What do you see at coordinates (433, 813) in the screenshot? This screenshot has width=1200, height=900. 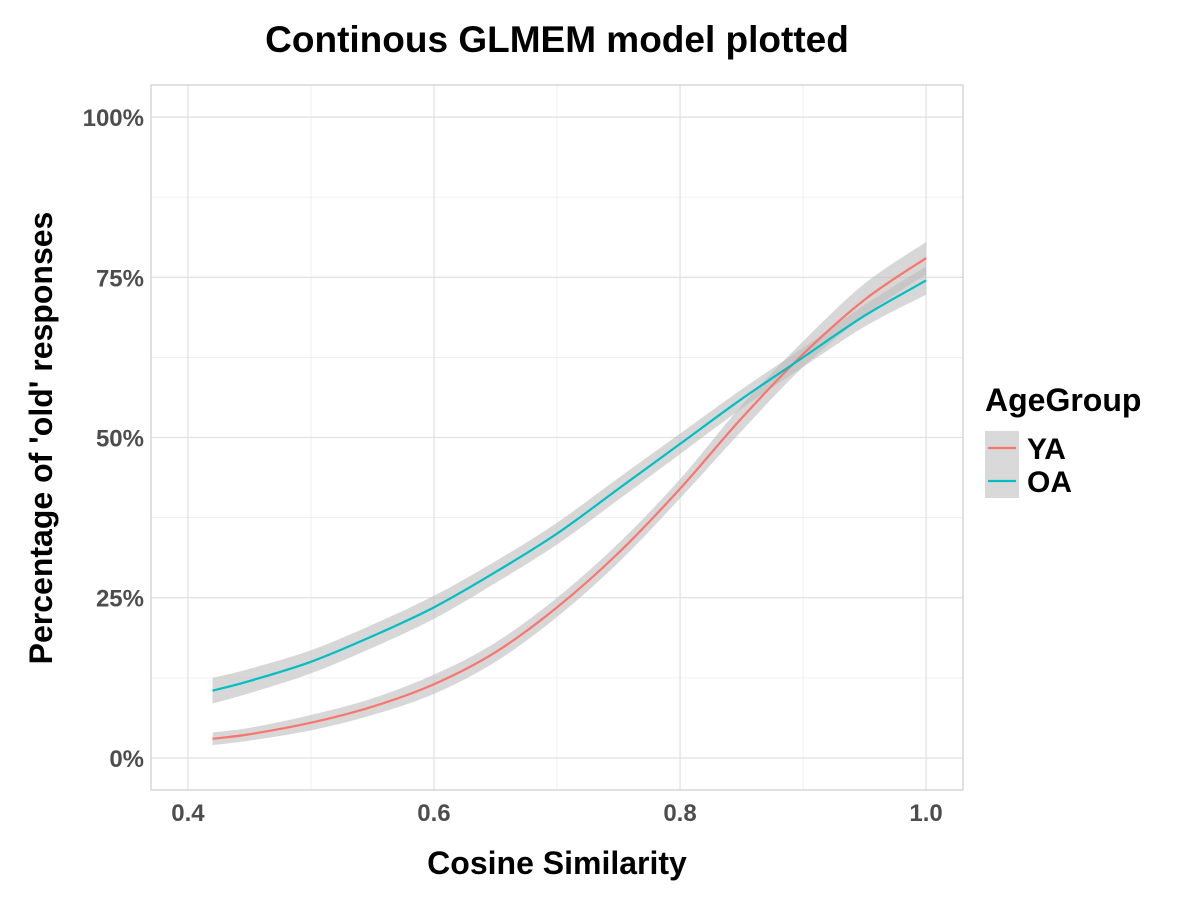 I see `x-tick-label: 0.6` at bounding box center [433, 813].